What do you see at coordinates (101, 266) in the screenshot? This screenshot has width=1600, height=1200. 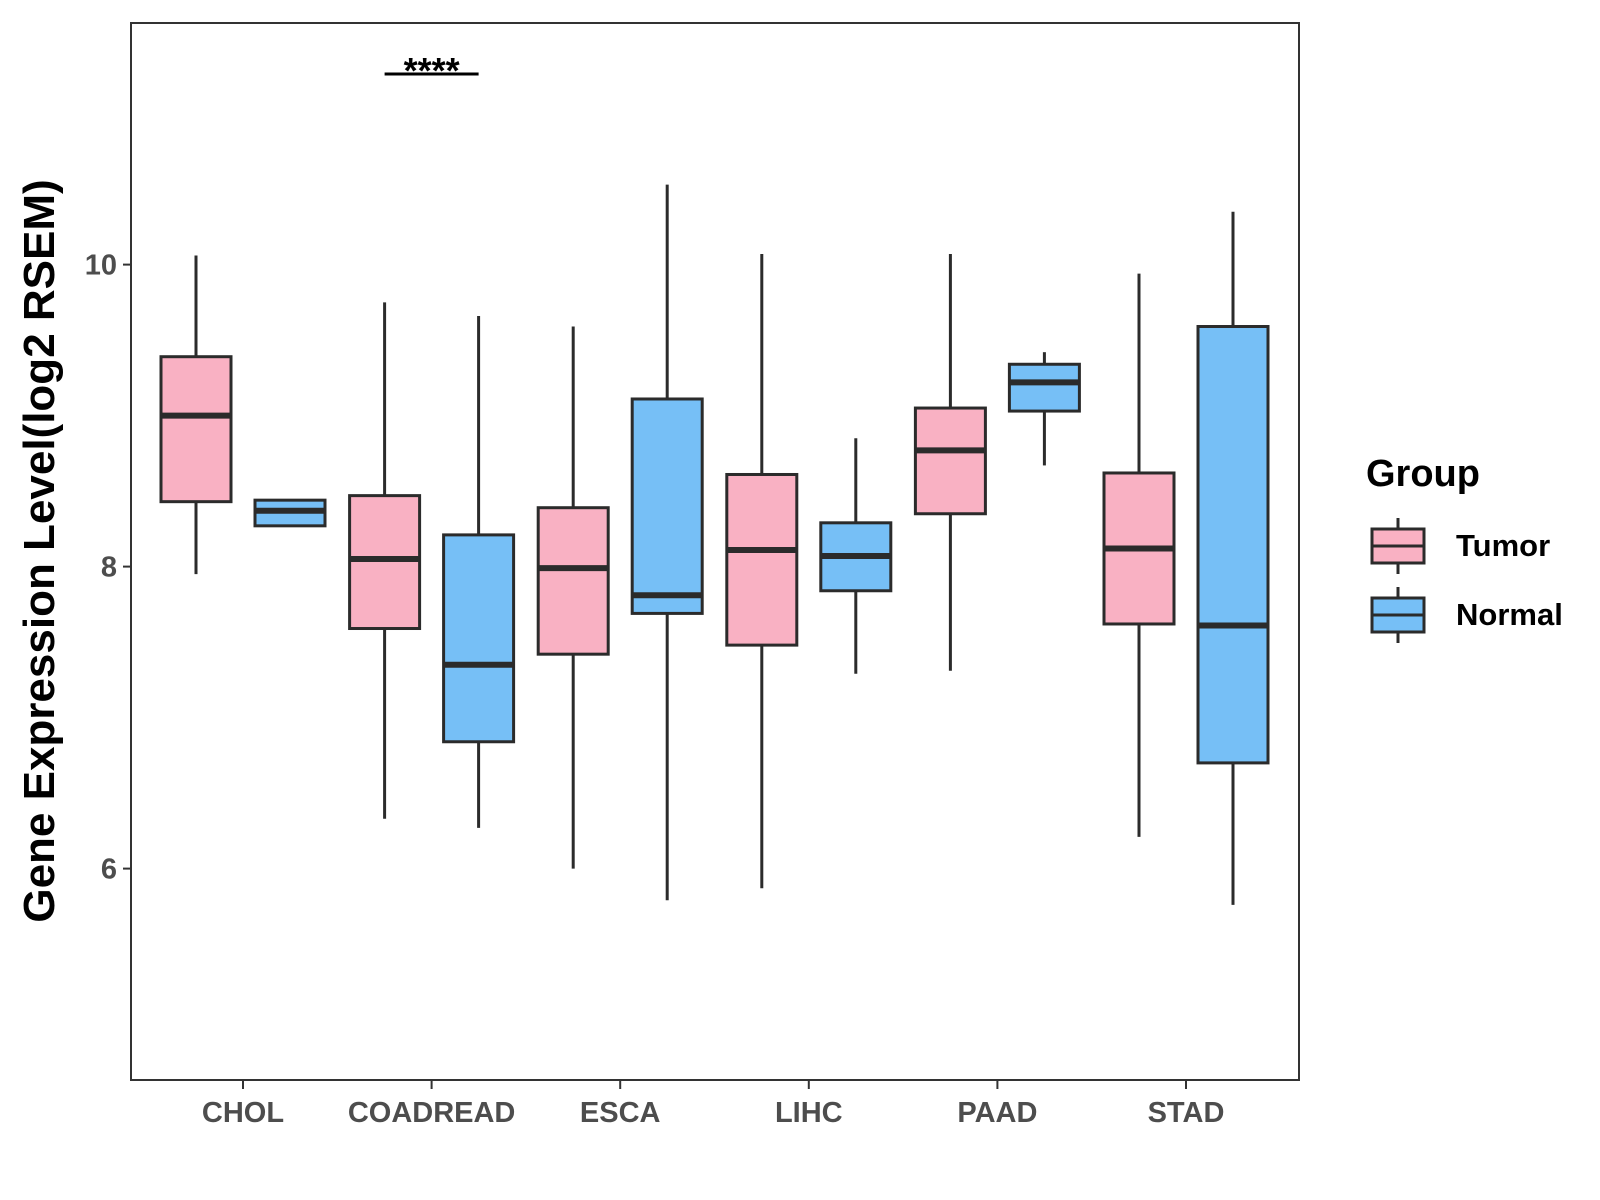 I see `y-tick-label: 10` at bounding box center [101, 266].